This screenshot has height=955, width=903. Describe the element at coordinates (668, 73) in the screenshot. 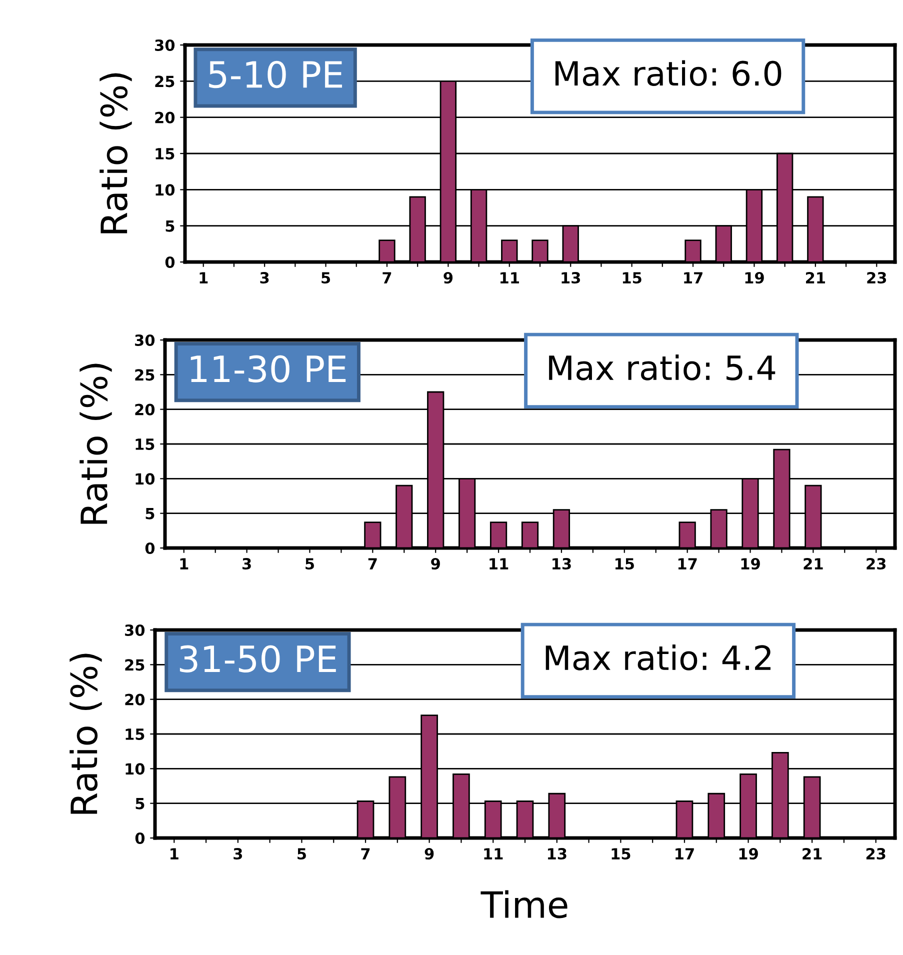

I see `annotation: Max ratio: 6.0` at that location.